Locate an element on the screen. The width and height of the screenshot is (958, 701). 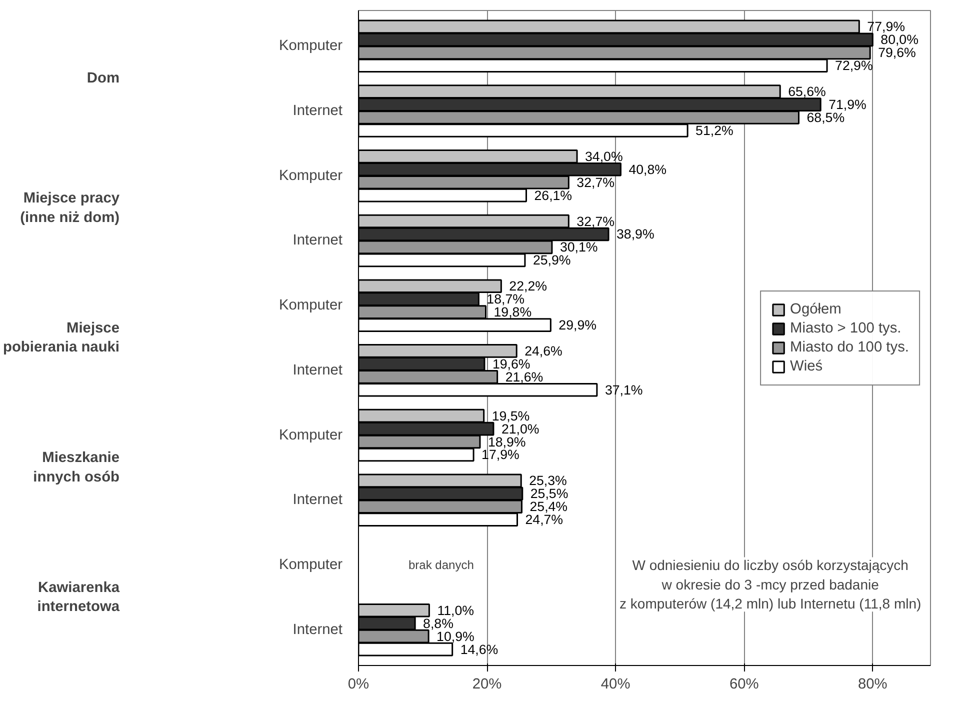
text: Mieszkanie innych osób is located at coordinates (76, 468).